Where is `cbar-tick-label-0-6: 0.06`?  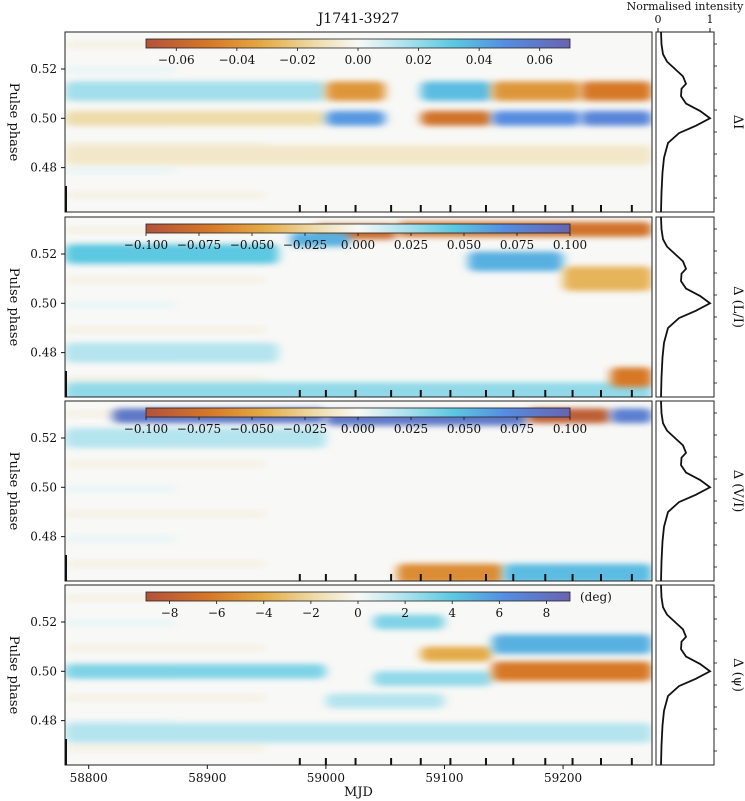
cbar-tick-label-0-6: 0.06 is located at coordinates (539, 60).